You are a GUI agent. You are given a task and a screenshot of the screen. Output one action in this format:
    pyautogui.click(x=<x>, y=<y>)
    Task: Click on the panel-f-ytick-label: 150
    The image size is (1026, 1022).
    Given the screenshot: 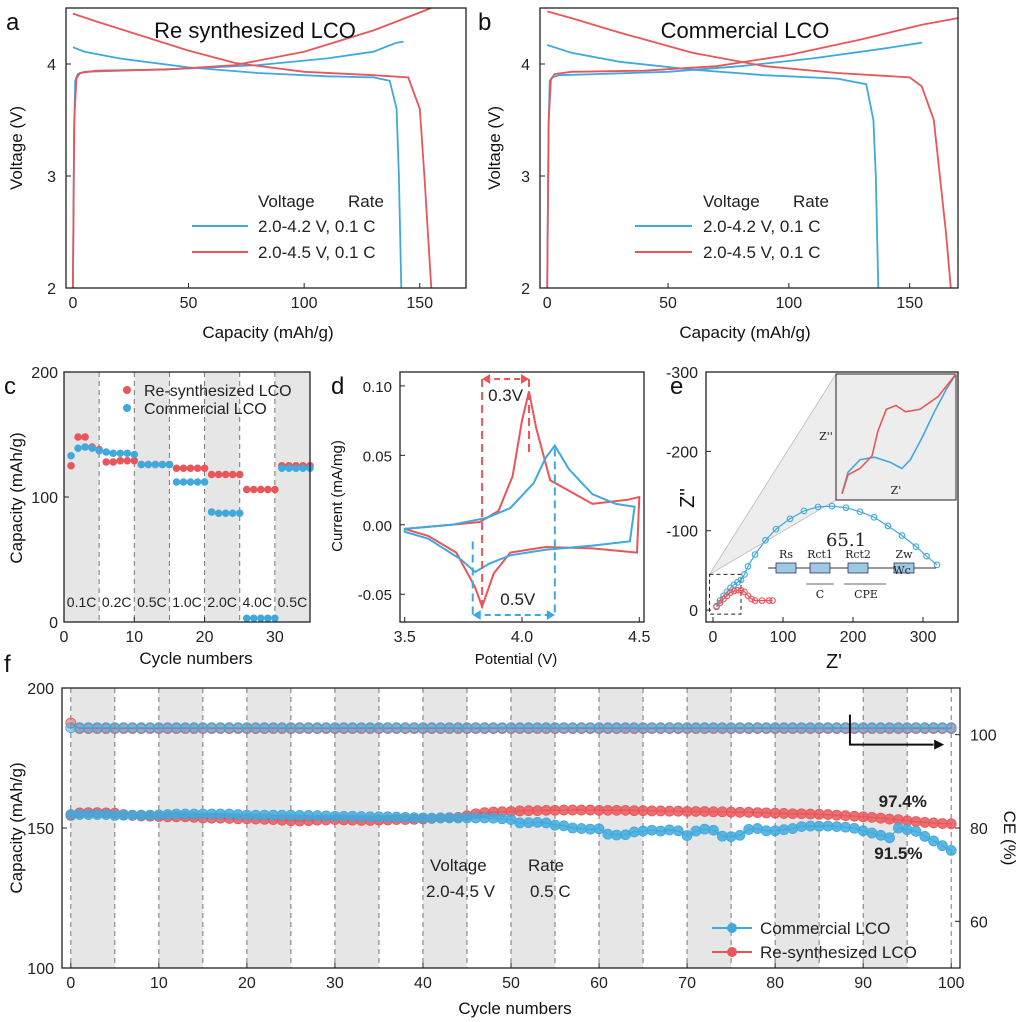 What is the action you would take?
    pyautogui.click(x=40, y=829)
    